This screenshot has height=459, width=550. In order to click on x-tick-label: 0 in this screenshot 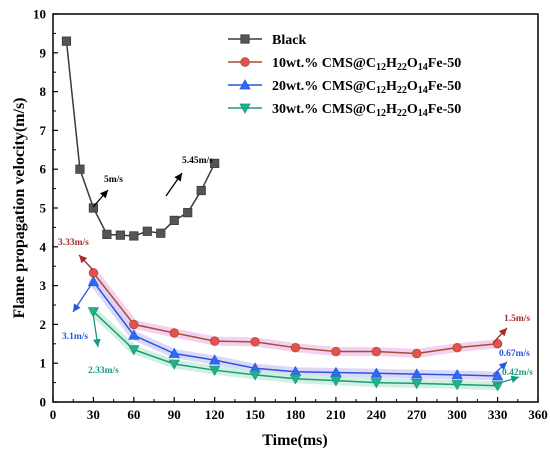, I will do `click(53, 414)`.